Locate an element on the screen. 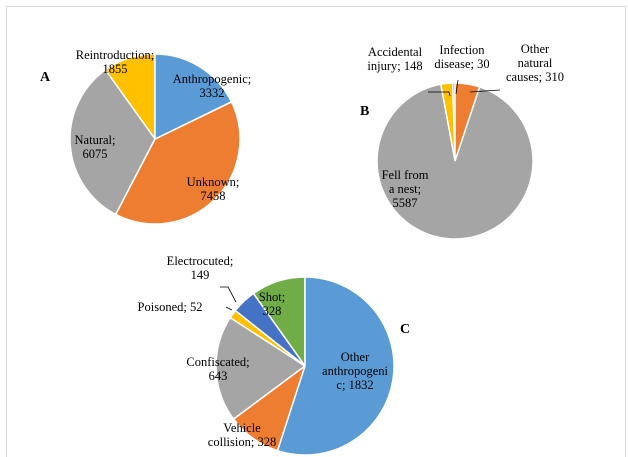 This screenshot has width=628, height=457. panel-label: C is located at coordinates (405, 329).